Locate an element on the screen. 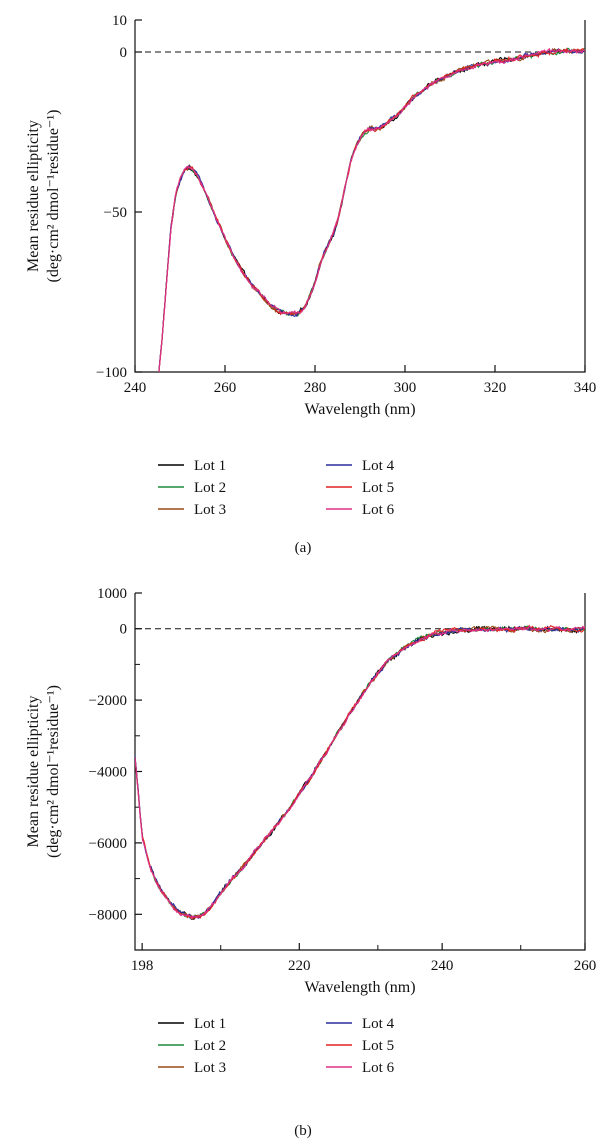  panel-label: (a) is located at coordinates (303, 548).